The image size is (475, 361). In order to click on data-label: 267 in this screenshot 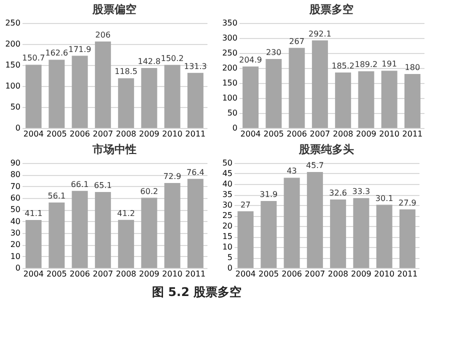, I will do `click(296, 41)`.